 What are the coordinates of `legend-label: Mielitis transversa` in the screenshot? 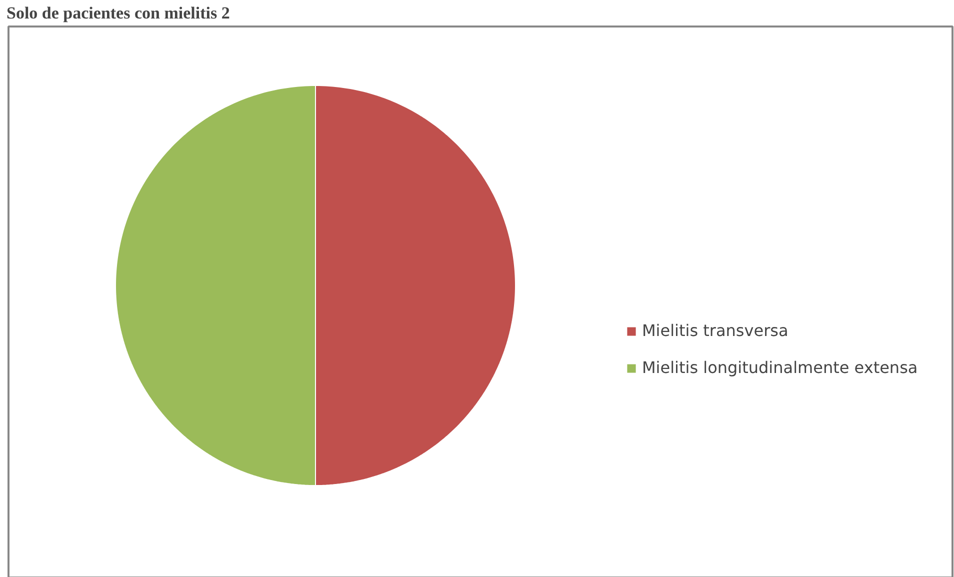 It's located at (715, 330).